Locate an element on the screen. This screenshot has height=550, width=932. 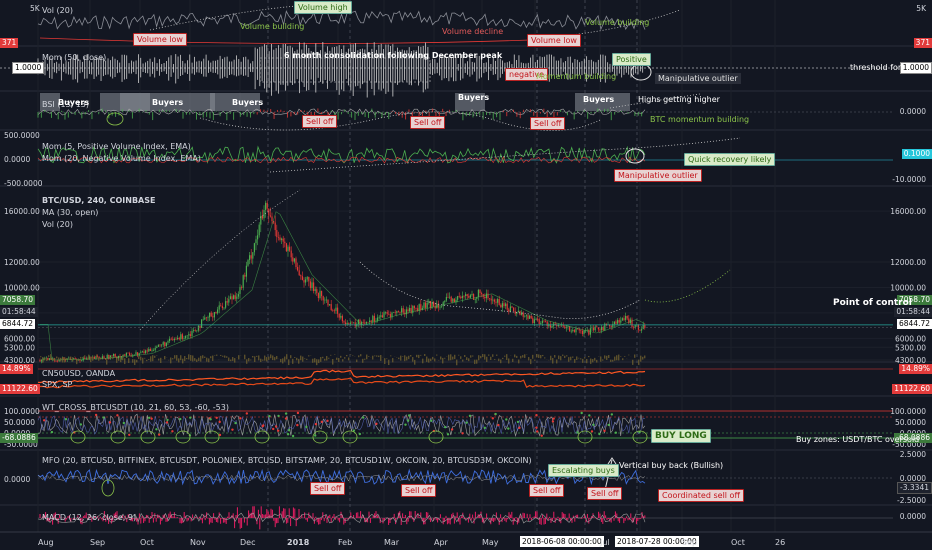
buy-zone-circle is located at coordinates (78, 437).